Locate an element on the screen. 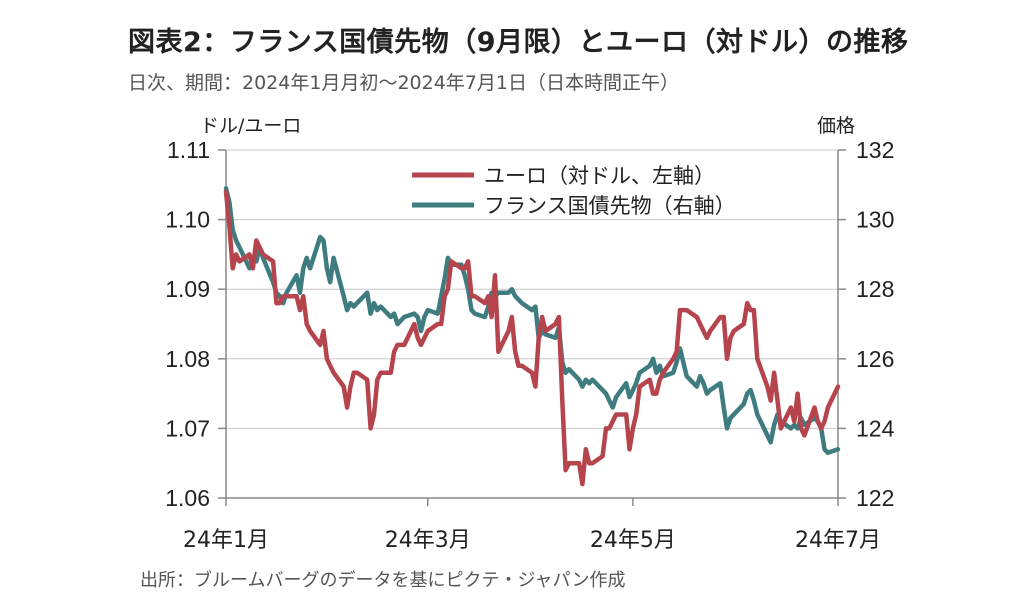  left-axis-label: ドル/ユーロ is located at coordinates (250, 126).